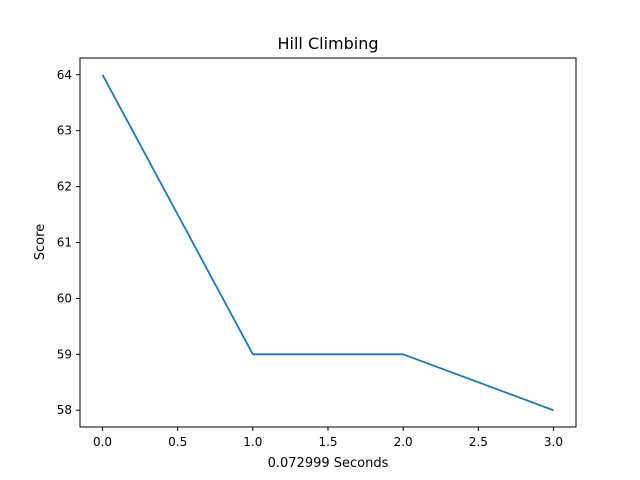 The width and height of the screenshot is (640, 480). What do you see at coordinates (102, 442) in the screenshot?
I see `x-tick-label: 0.0` at bounding box center [102, 442].